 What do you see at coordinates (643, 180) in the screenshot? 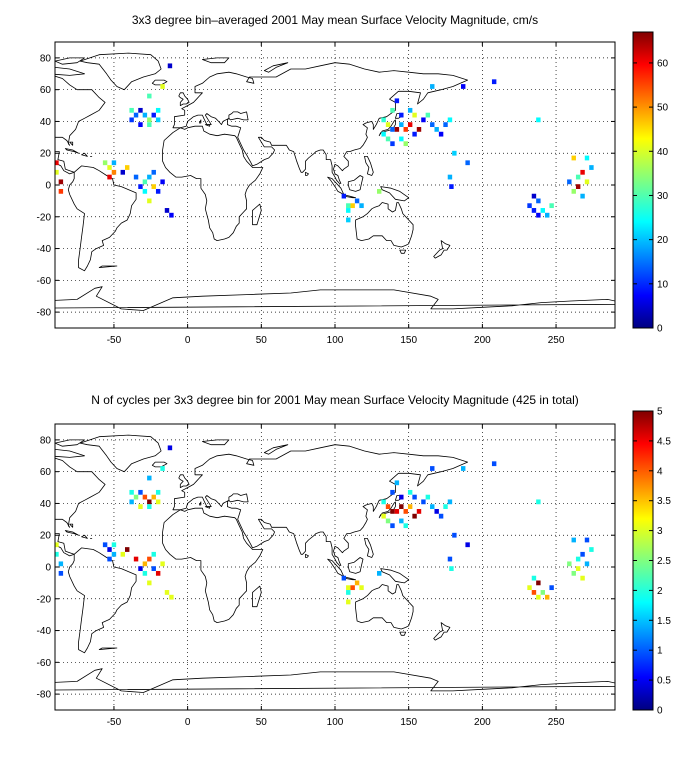
I see `velocity-colorbar` at bounding box center [643, 180].